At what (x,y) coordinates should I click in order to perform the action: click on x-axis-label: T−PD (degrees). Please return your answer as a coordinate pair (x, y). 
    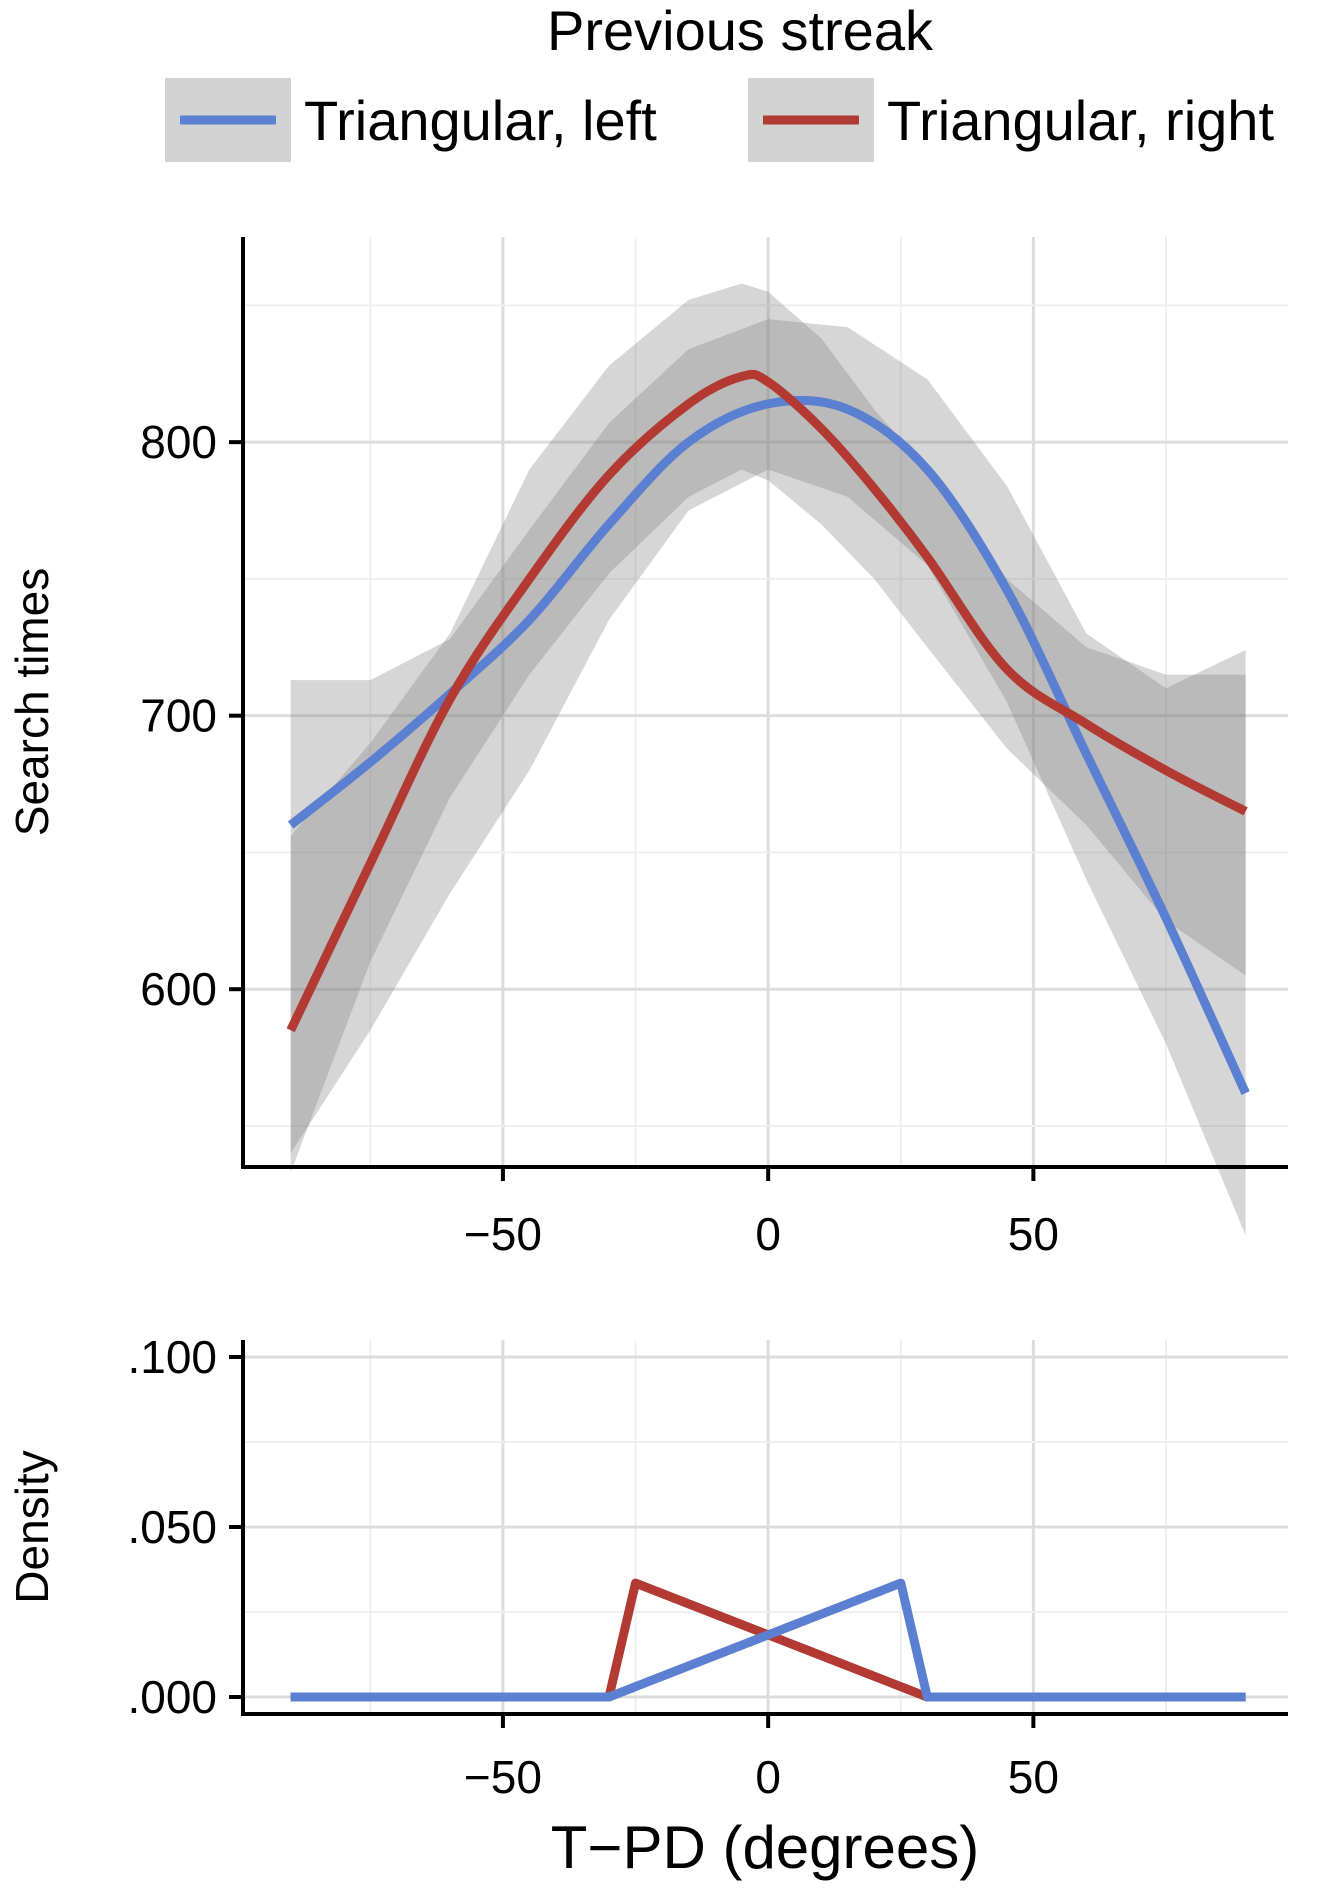
    Looking at the image, I should click on (765, 1847).